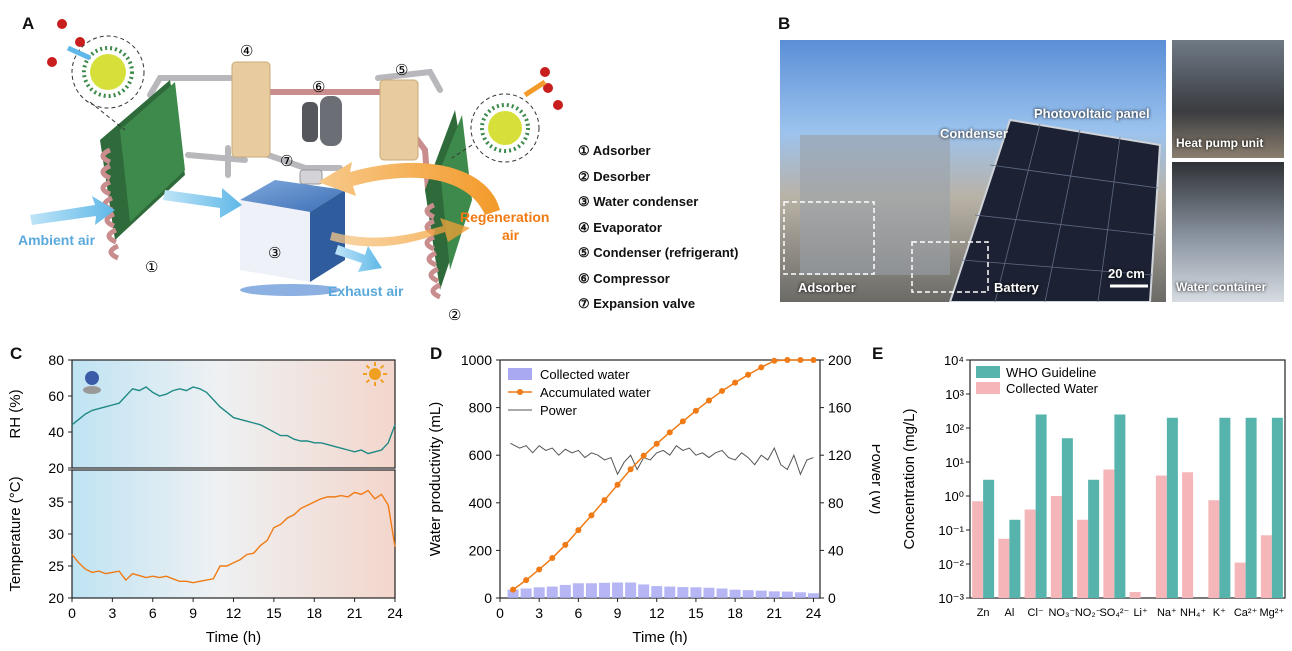  Describe the element at coordinates (292, 238) in the screenshot. I see `water-condenser-cube` at that location.